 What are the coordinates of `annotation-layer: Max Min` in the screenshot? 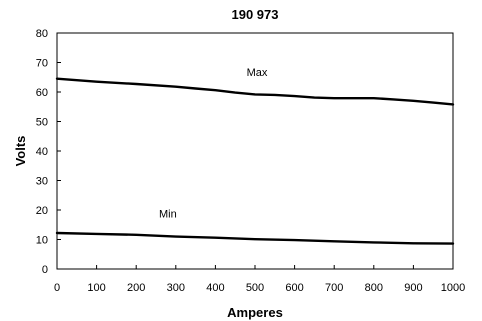 It's located at (213, 144).